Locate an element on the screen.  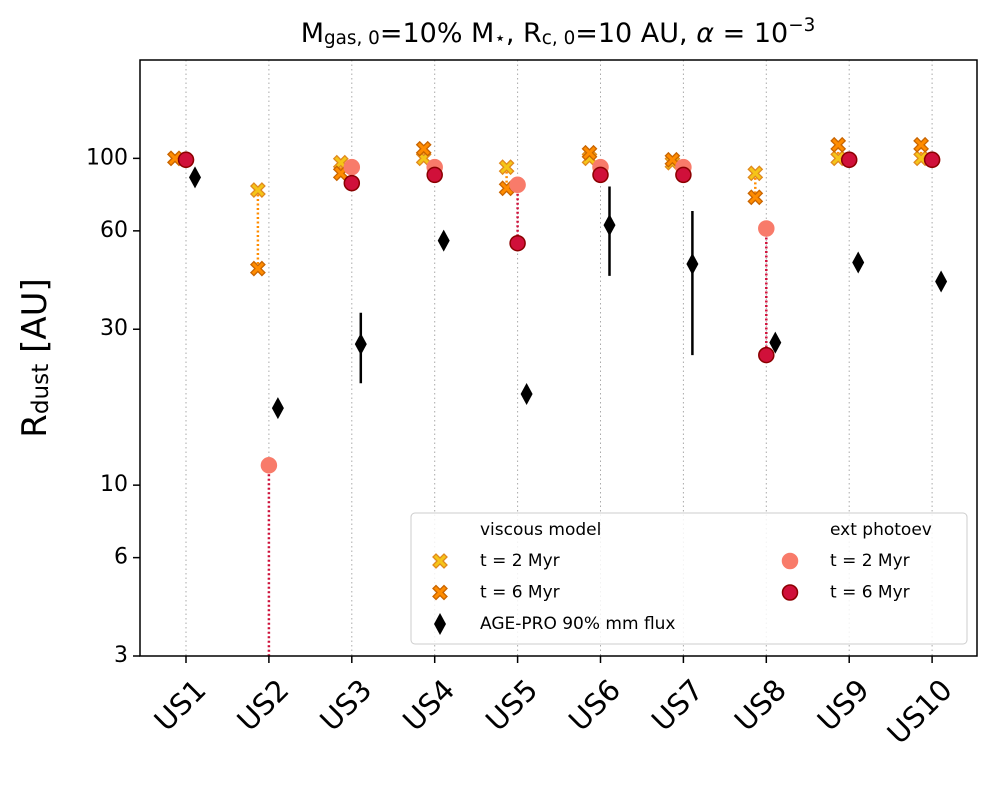
x-tick-label: US5 is located at coordinates (511, 705).